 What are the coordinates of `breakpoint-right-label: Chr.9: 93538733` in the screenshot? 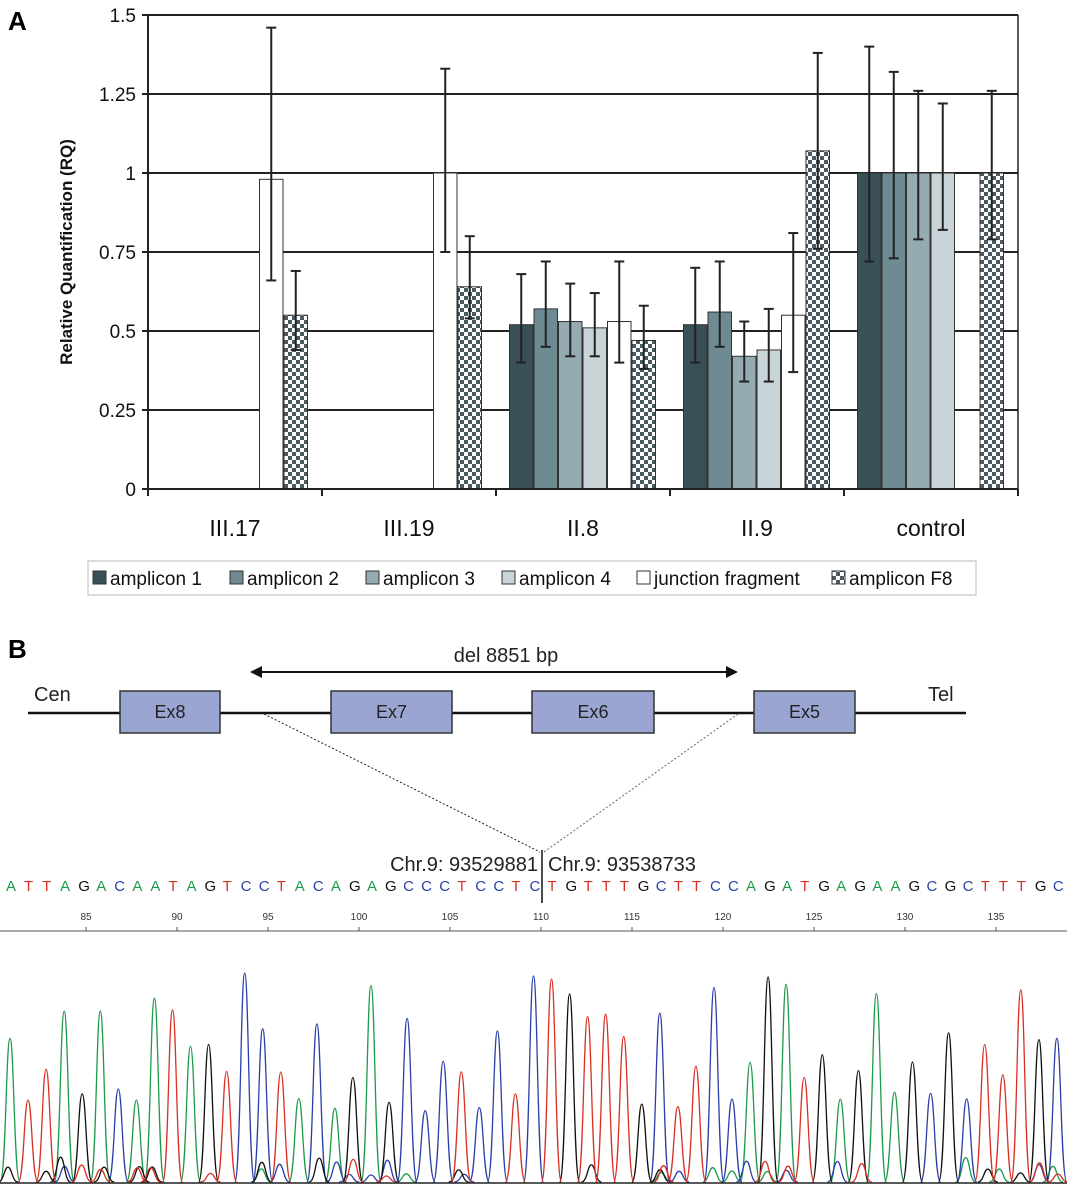 It's located at (622, 865).